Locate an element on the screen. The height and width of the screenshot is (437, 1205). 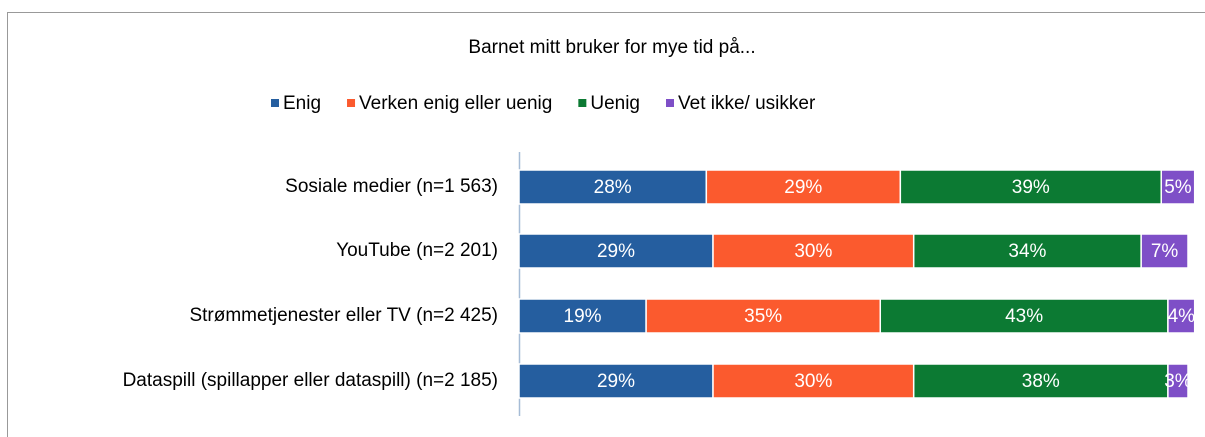
data-label: 43% is located at coordinates (1024, 316).